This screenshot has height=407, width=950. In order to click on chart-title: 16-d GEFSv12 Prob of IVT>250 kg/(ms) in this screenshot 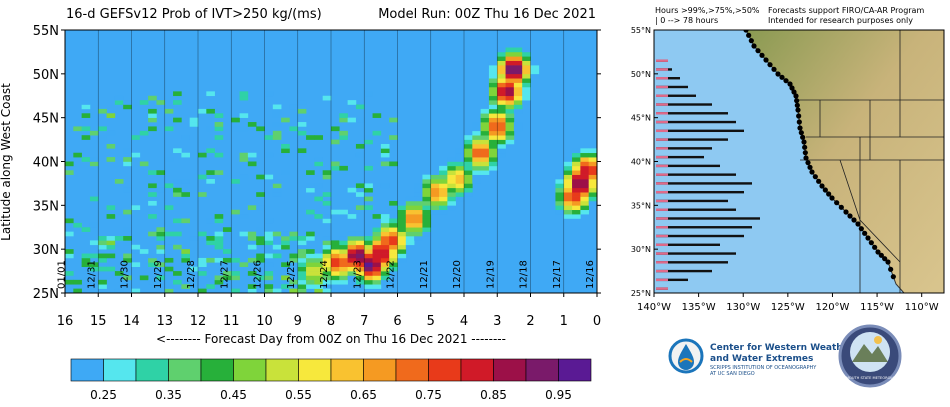, I will do `click(194, 14)`.